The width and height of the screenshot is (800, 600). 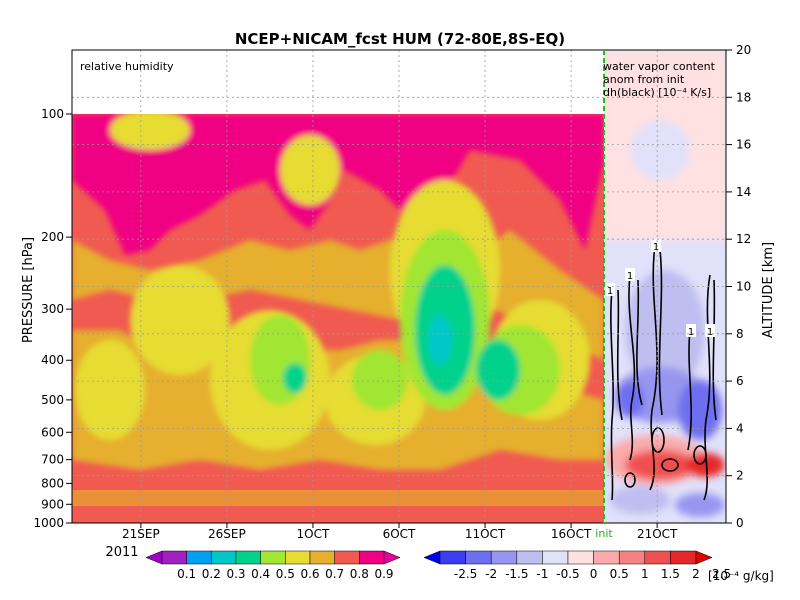 I want to click on time-tick-label: 16OCT, so click(x=571, y=534).